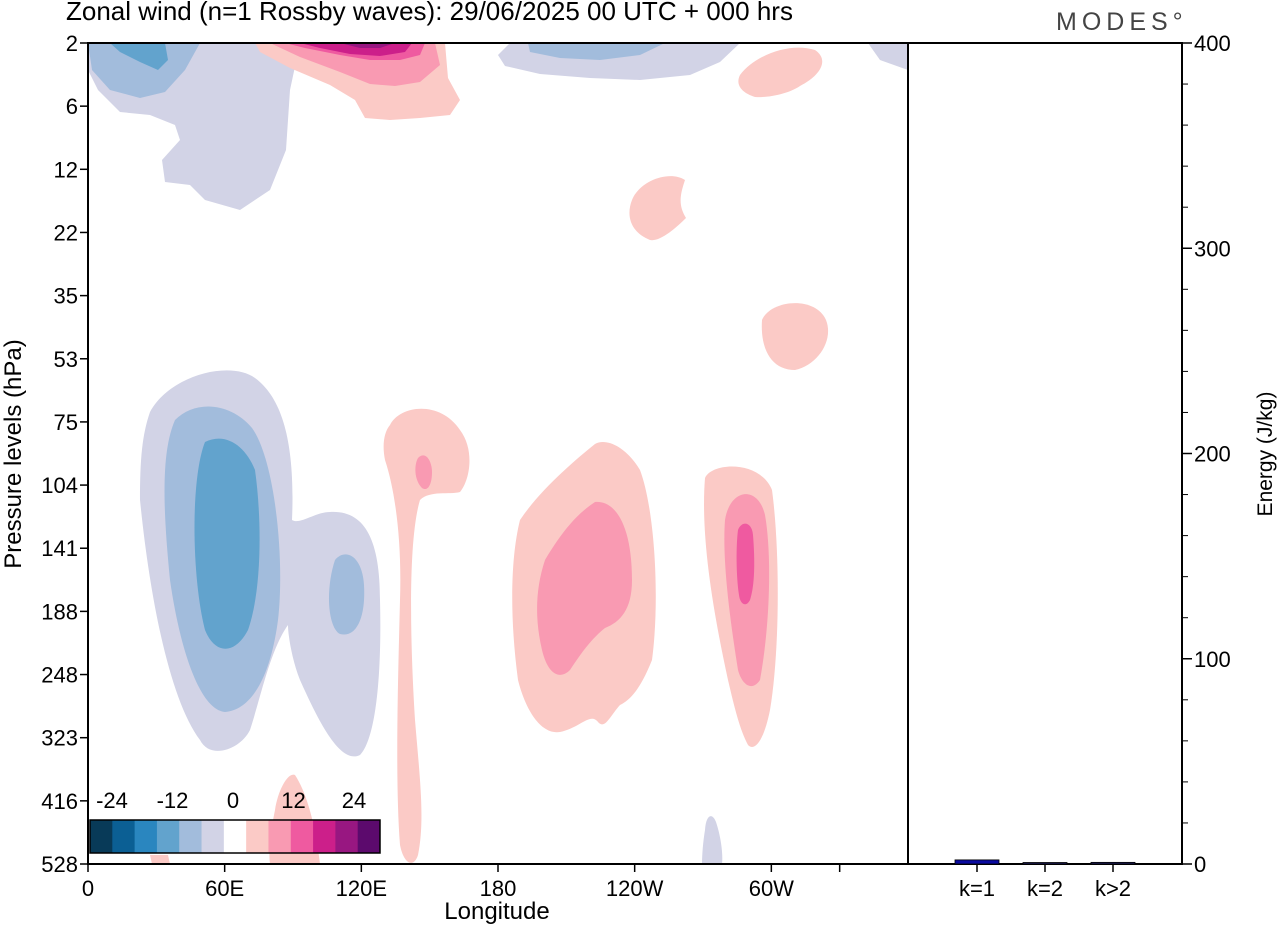 This screenshot has height=930, width=1280. I want to click on y-tick-label: 248, so click(59, 675).